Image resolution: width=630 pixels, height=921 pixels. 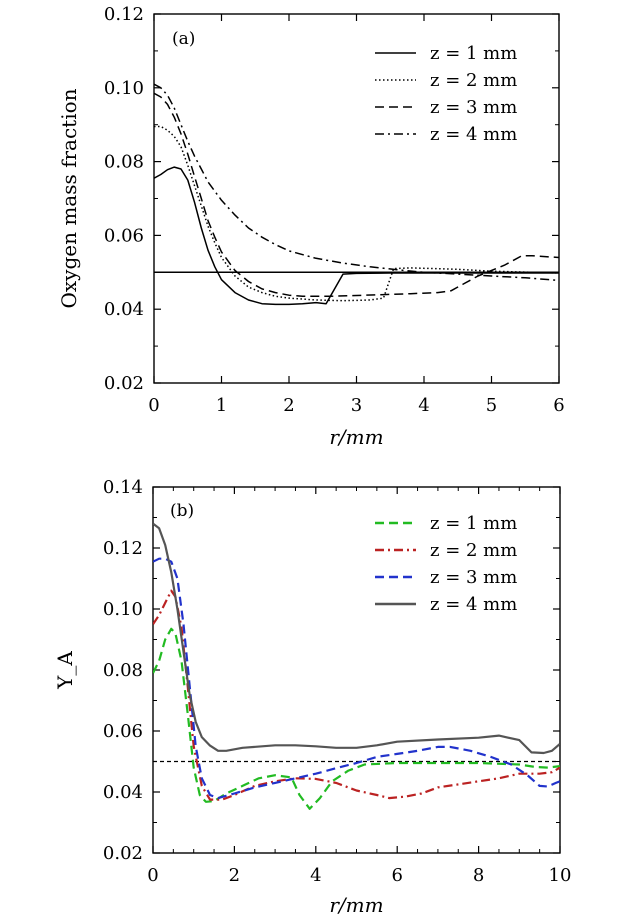 What do you see at coordinates (182, 511) in the screenshot?
I see `panel-label: (b)` at bounding box center [182, 511].